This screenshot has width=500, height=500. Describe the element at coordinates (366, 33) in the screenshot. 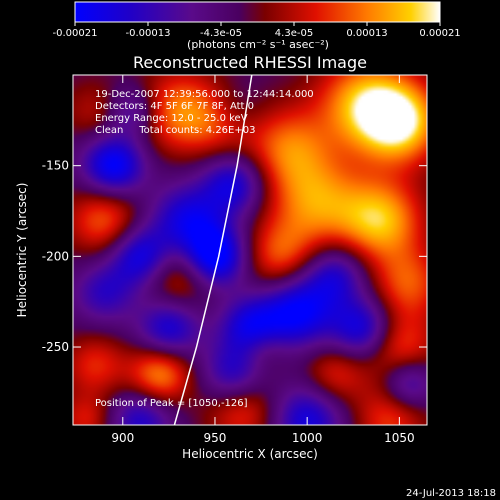

I see `colorbar-tick-label: 0.00013` at that location.